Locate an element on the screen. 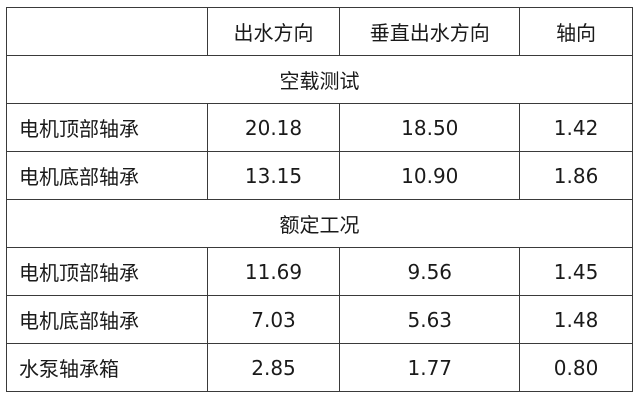 Image resolution: width=640 pixels, height=408 pixels. cell: 1.48 is located at coordinates (576, 319).